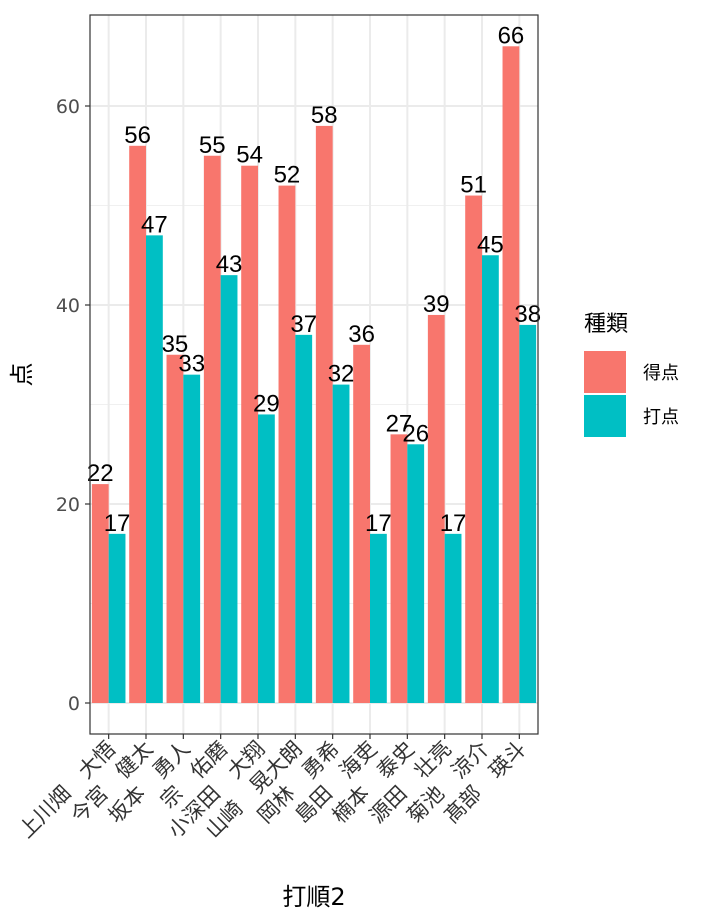 Image resolution: width=720 pixels, height=921 pixels. I want to click on data-label: 66, so click(511, 35).